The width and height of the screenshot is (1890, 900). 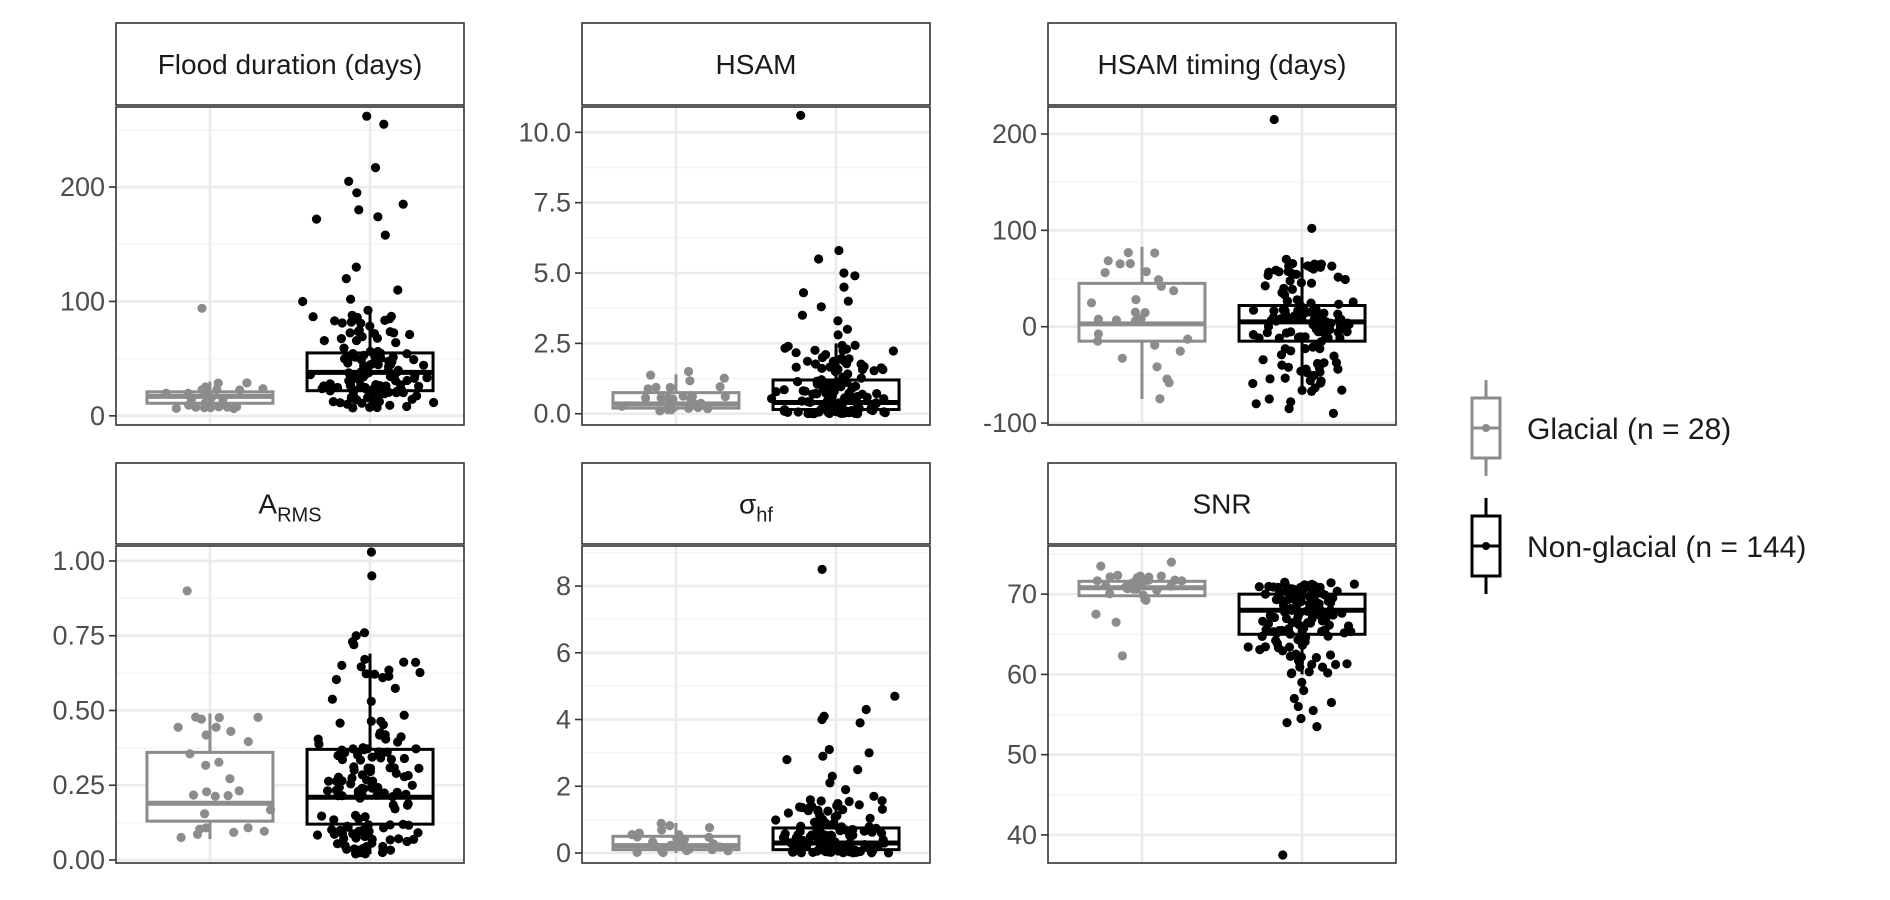 I want to click on panel-border, so click(x=1222, y=704).